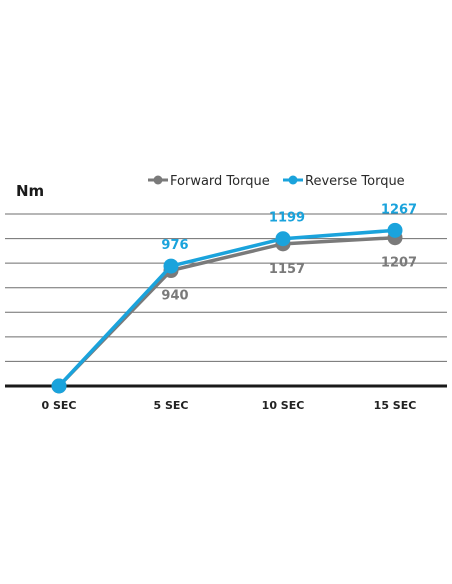 Image resolution: width=452 pixels, height=584 pixels. Describe the element at coordinates (59, 405) in the screenshot. I see `x-tick-label: 0 SEC` at that location.